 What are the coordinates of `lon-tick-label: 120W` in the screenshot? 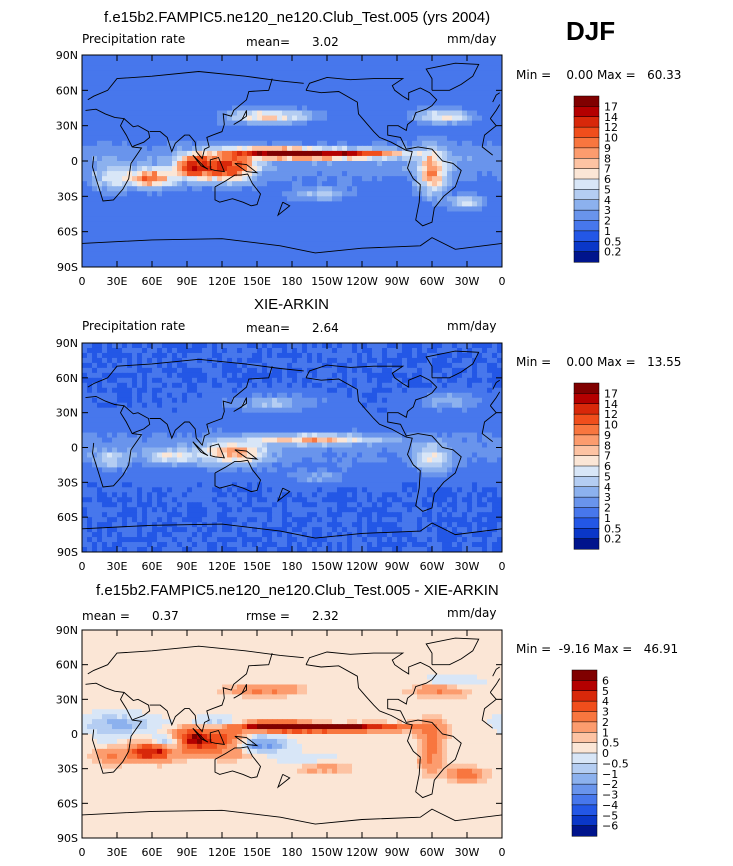 It's located at (362, 566).